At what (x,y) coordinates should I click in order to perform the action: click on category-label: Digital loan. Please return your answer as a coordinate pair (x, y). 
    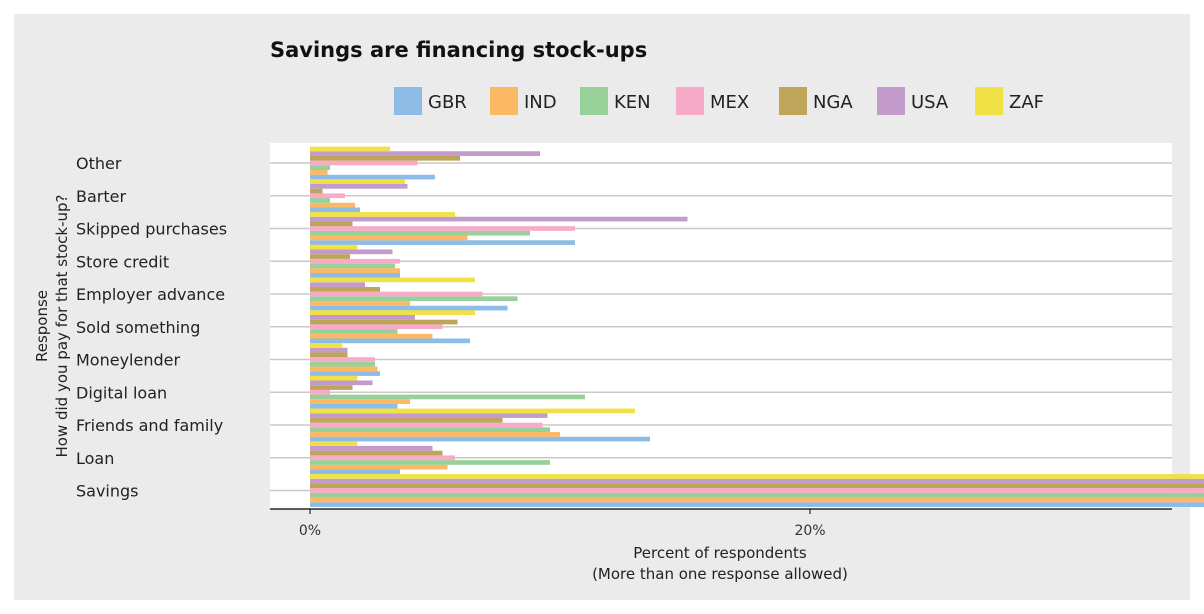
    Looking at the image, I should click on (121, 392).